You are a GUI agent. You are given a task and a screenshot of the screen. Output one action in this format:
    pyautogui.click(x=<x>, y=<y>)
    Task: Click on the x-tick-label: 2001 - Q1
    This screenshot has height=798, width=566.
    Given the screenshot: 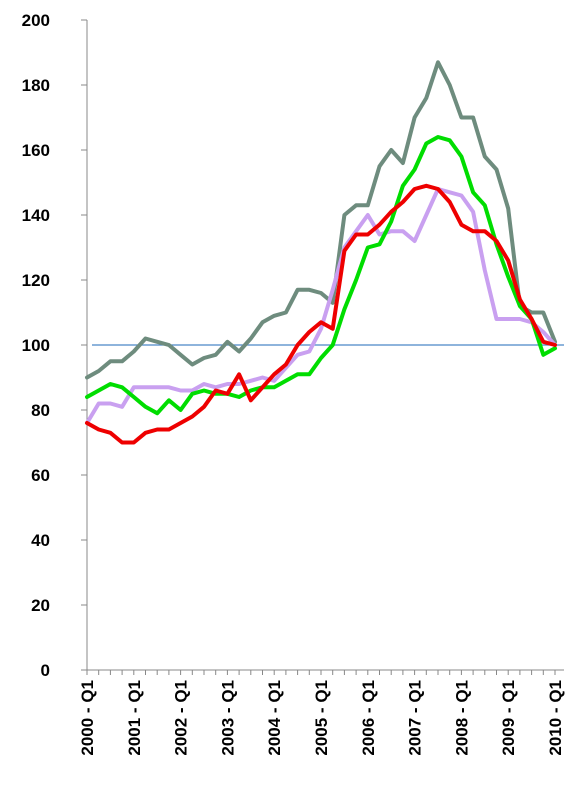 What is the action you would take?
    pyautogui.click(x=134, y=718)
    